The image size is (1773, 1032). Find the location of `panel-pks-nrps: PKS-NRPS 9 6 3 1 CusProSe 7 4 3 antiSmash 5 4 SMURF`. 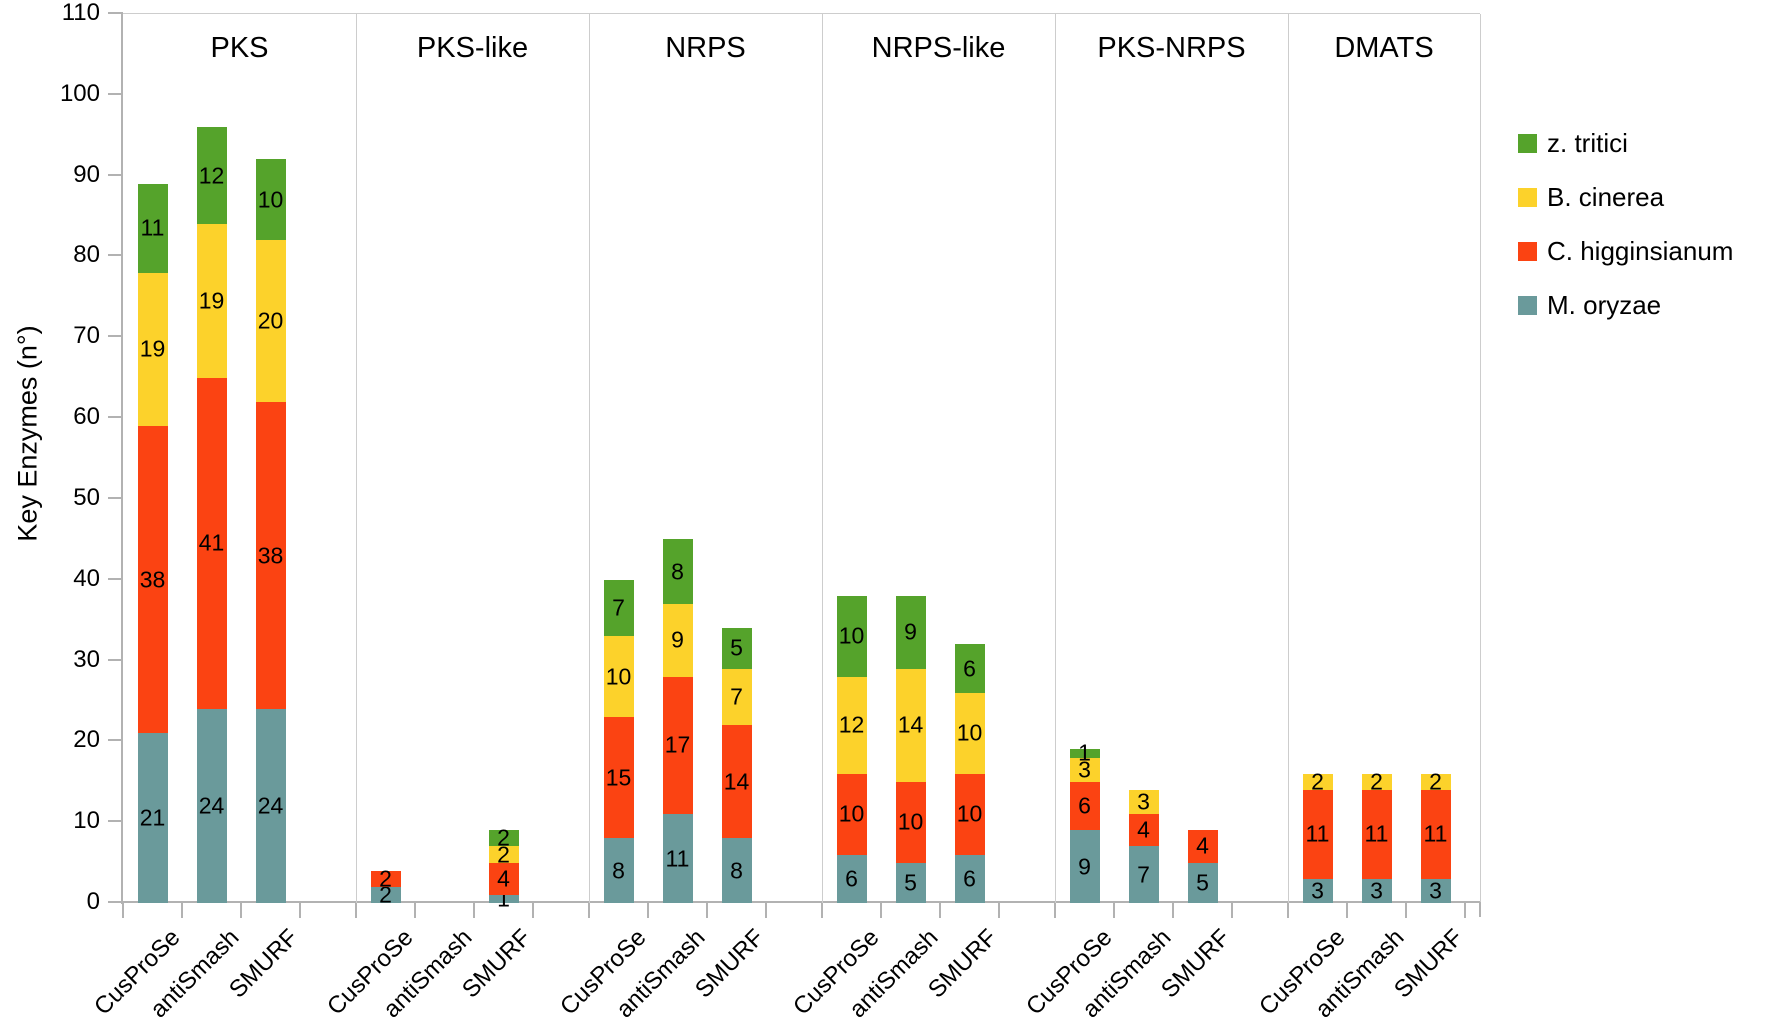

panel-pks-nrps: PKS-NRPS 9 6 3 1 CusProSe 7 4 3 antiSmash 5 4 SMURF is located at coordinates (1155, 518).